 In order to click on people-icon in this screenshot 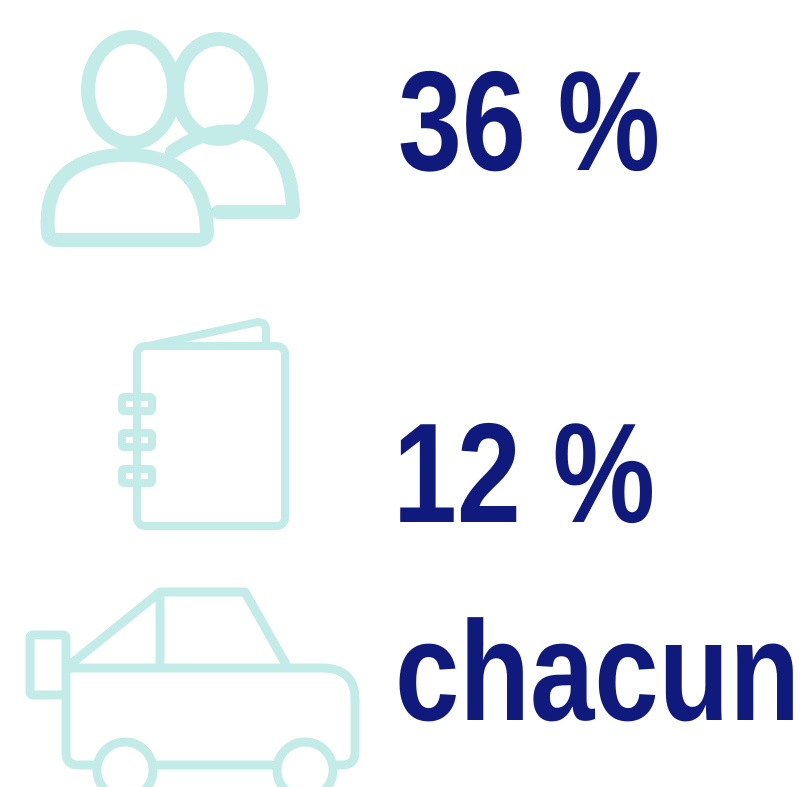, I will do `click(170, 138)`.